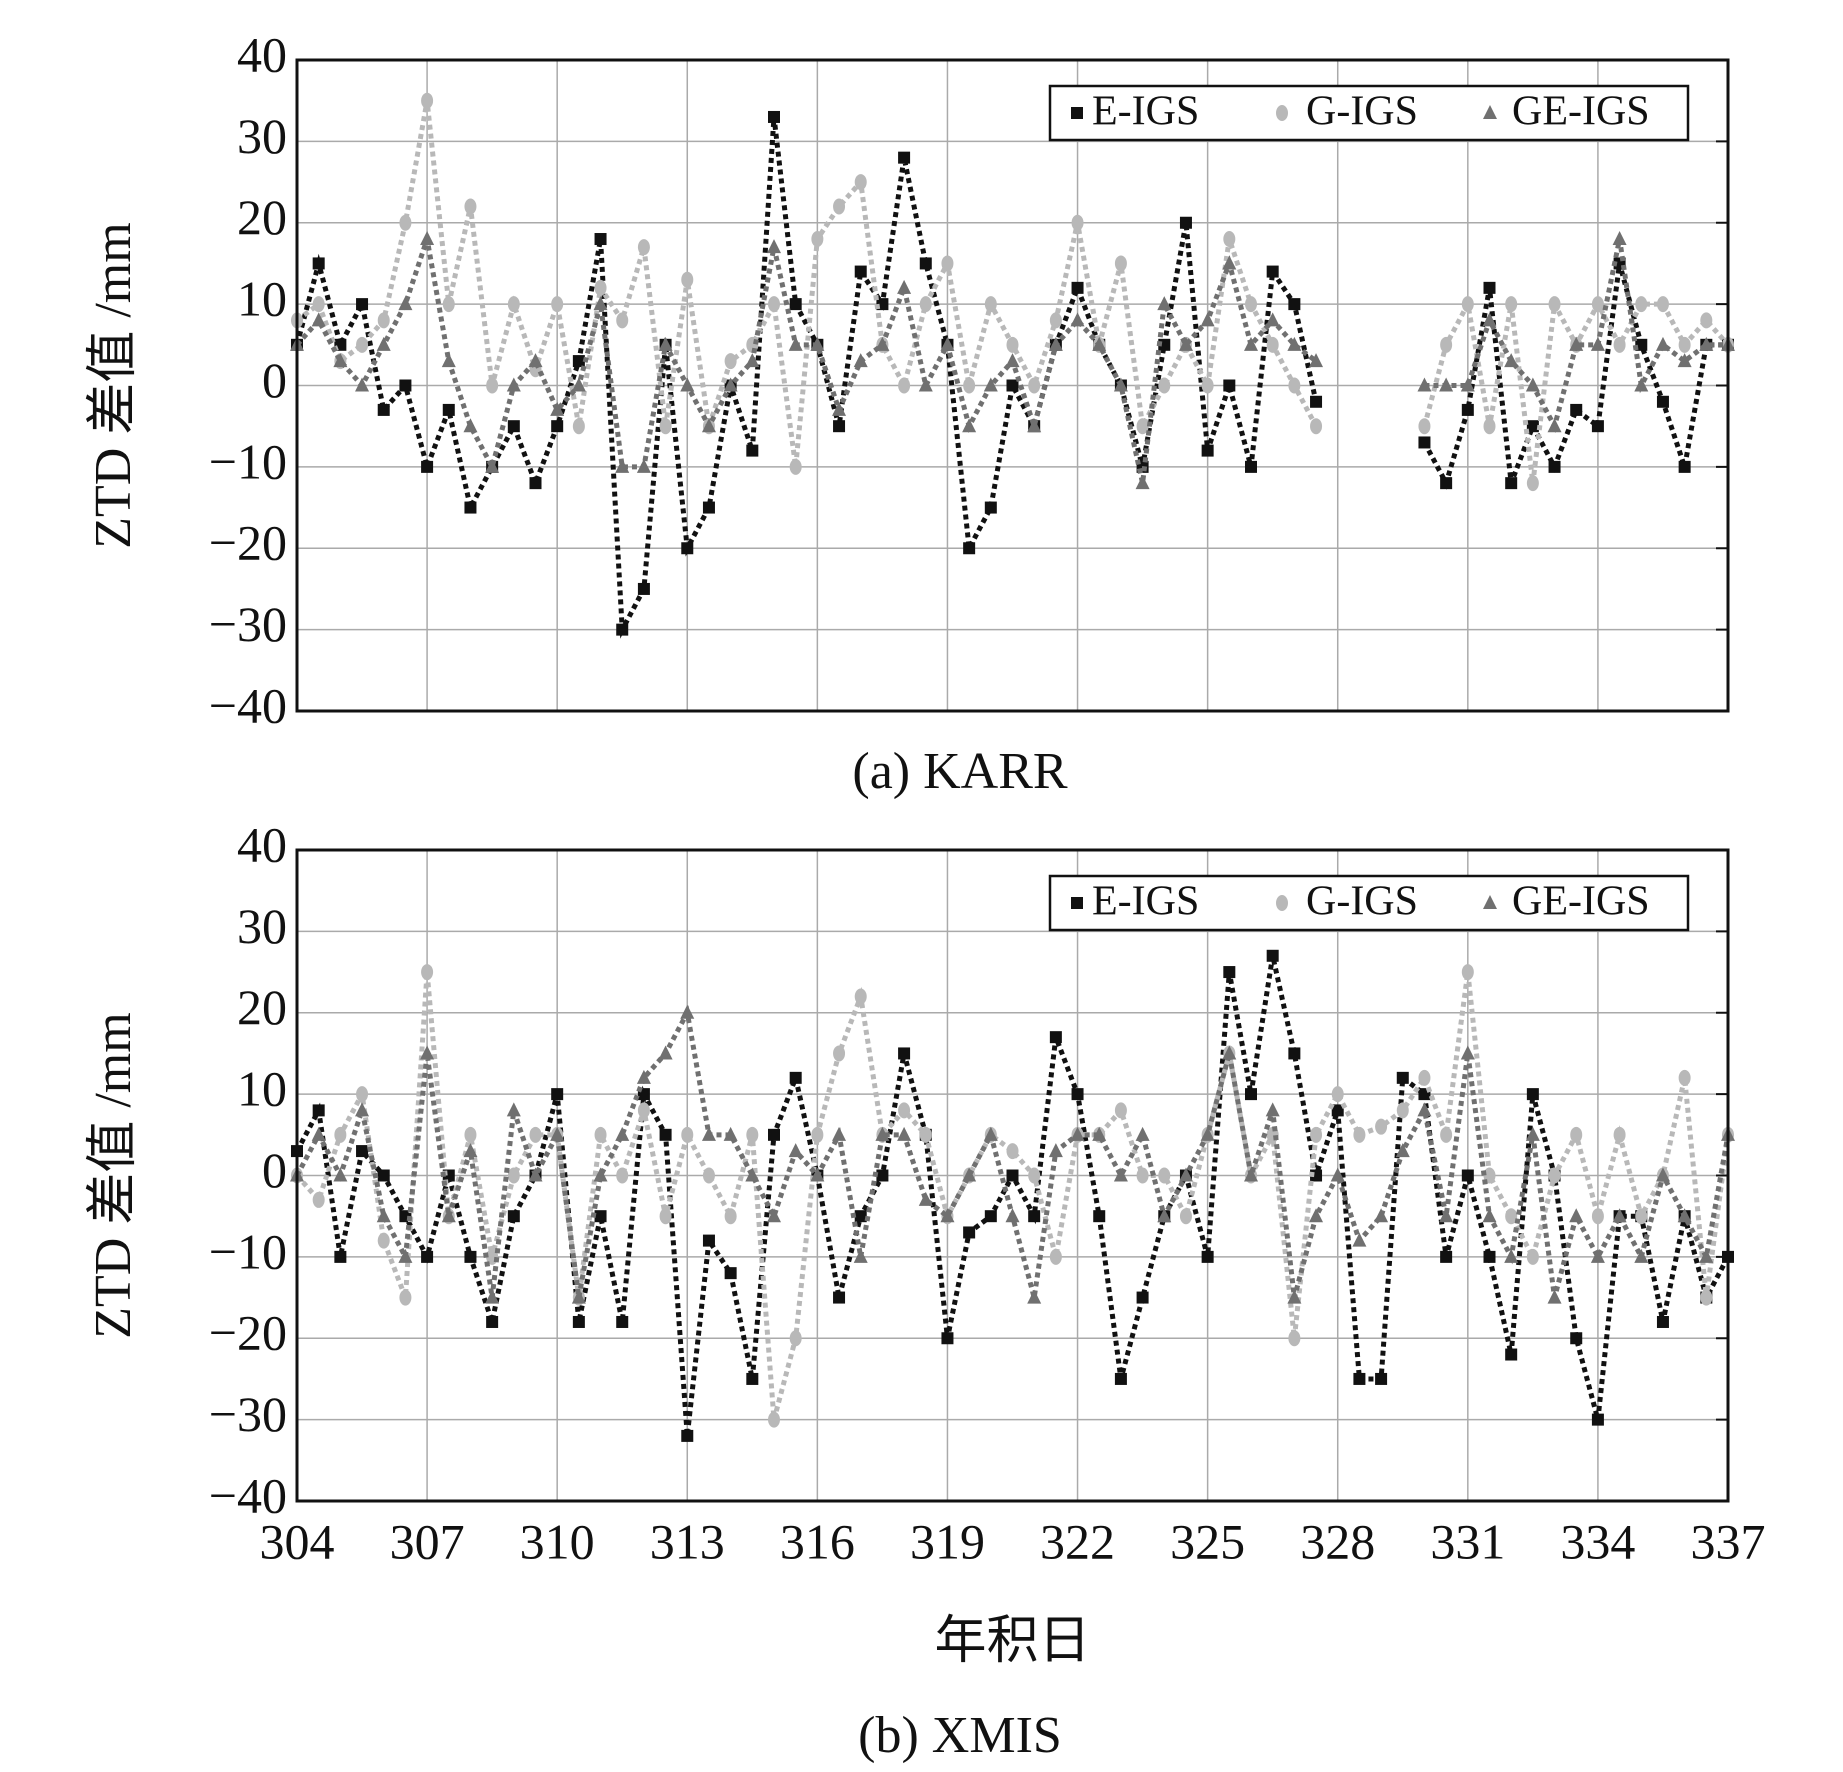 This screenshot has width=1843, height=1772. I want to click on x-axis-label: 年积日, so click(1012, 1641).